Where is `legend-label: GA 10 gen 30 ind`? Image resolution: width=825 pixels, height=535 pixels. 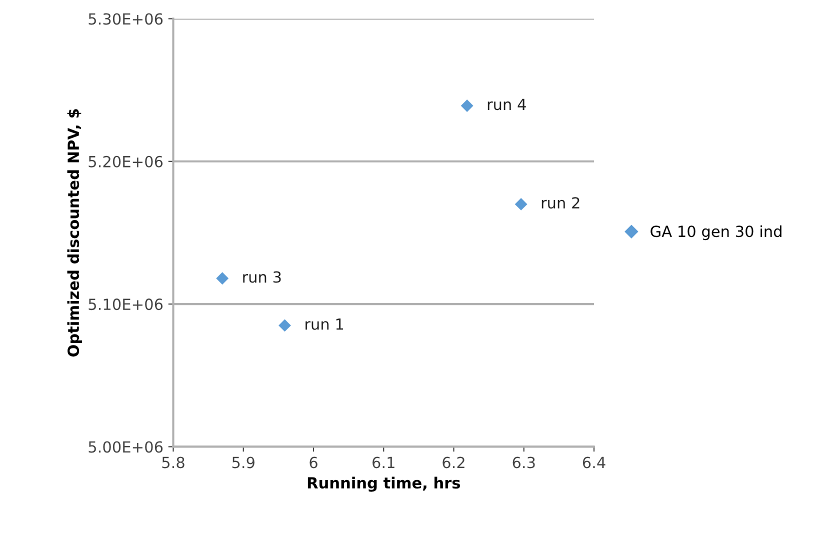 legend-label: GA 10 gen 30 ind is located at coordinates (716, 232).